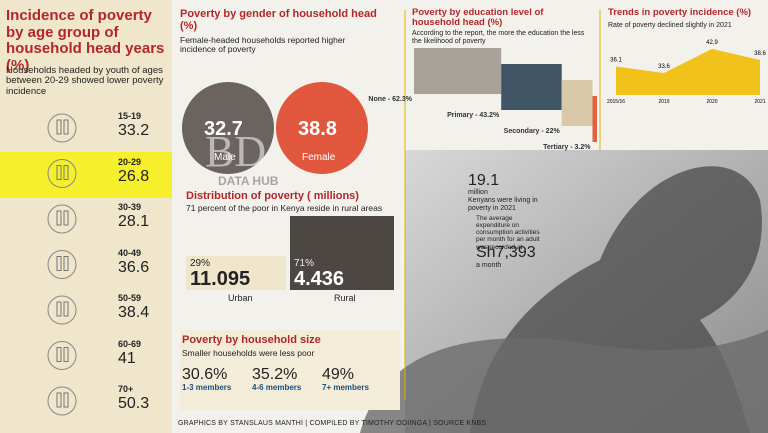  I want to click on household-box, so click(290, 370).